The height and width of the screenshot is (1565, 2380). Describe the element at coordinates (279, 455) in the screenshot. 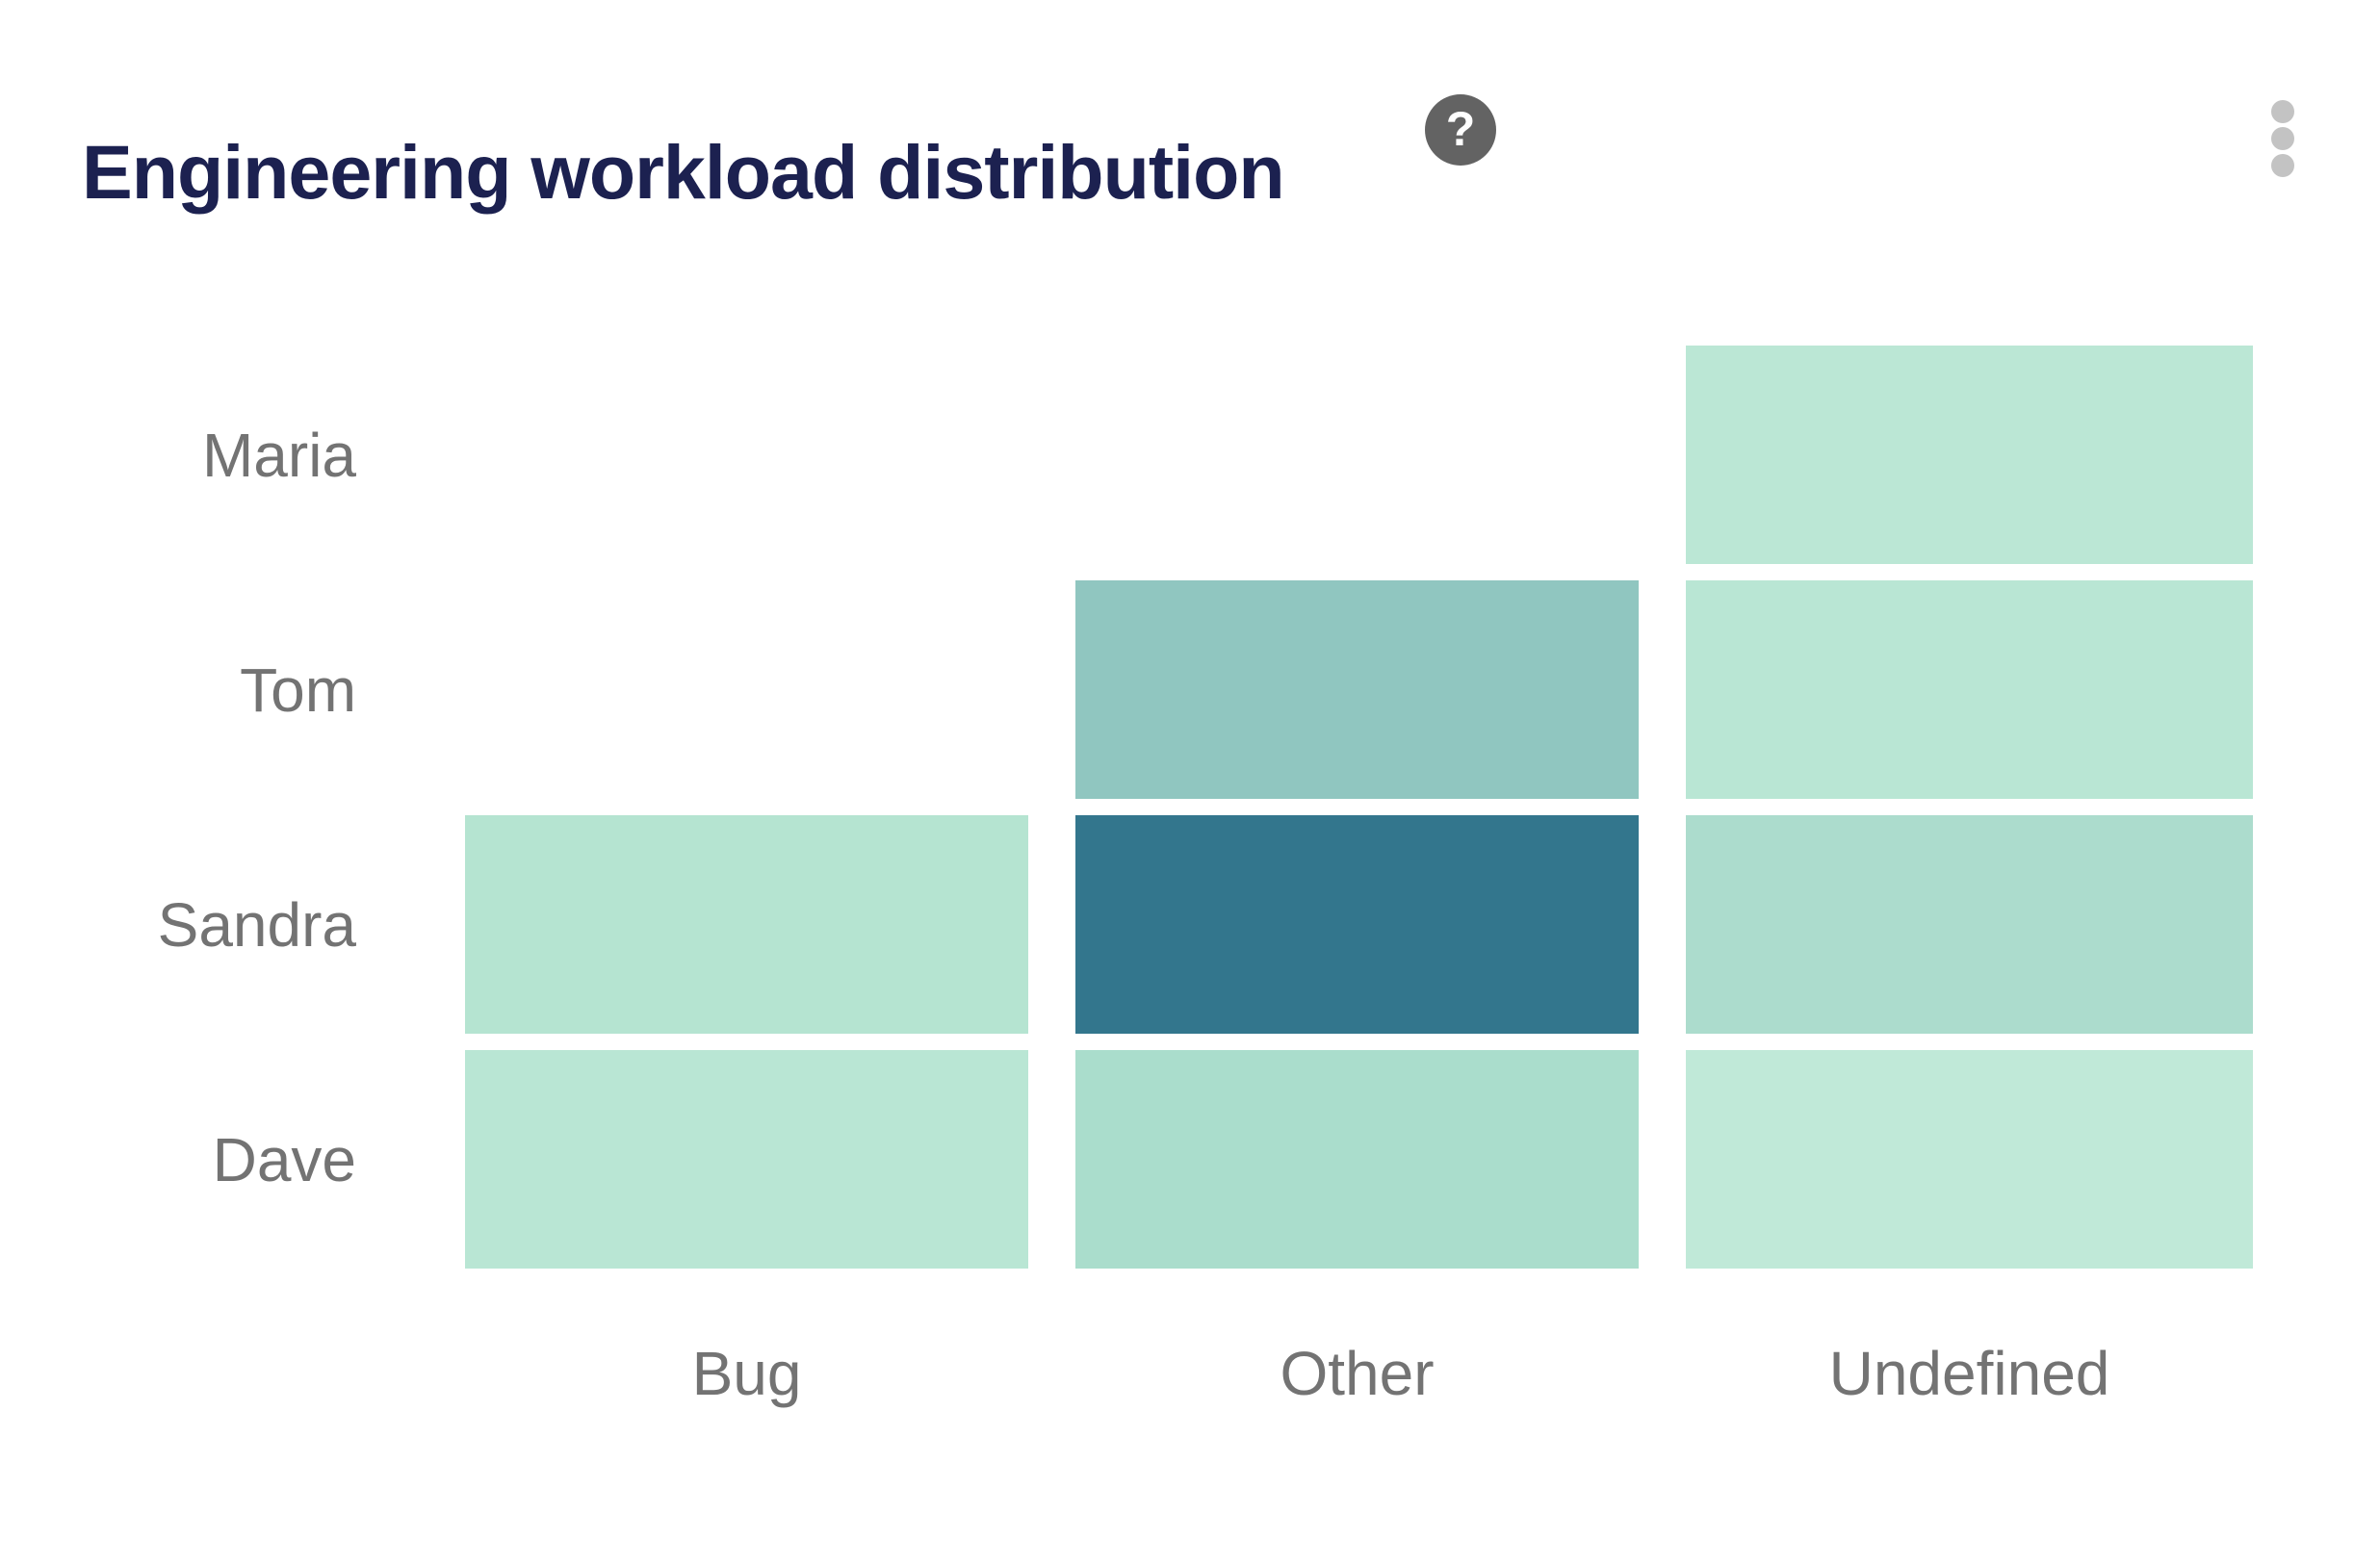

I see `y-axis-label: Maria` at that location.